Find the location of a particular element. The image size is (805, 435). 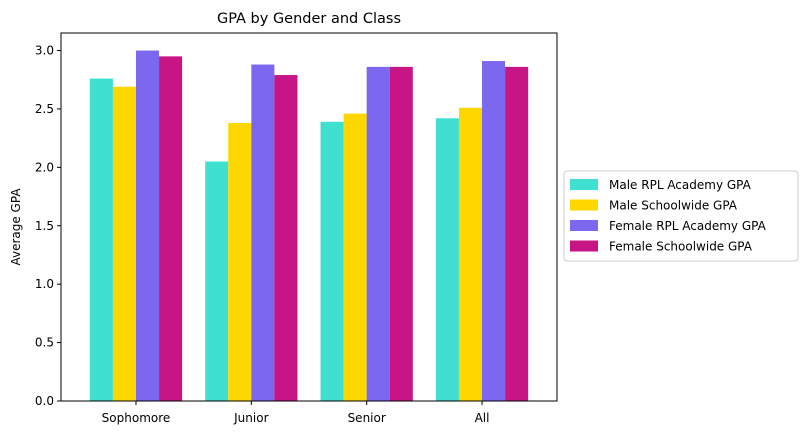

legend-label-1: Male RPL Academy GPA is located at coordinates (680, 185).